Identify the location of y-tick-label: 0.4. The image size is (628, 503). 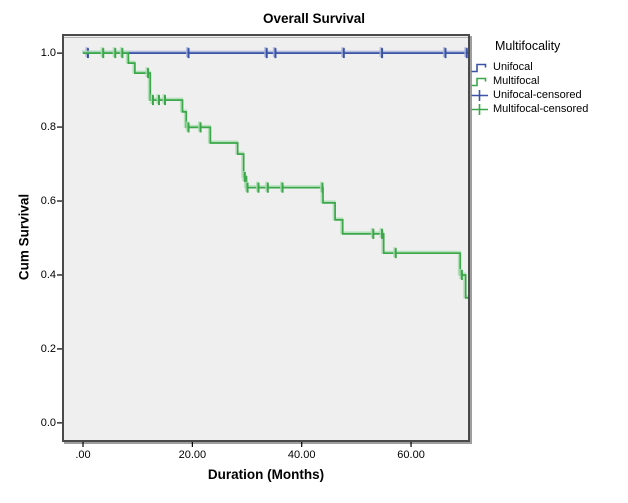
(48, 274).